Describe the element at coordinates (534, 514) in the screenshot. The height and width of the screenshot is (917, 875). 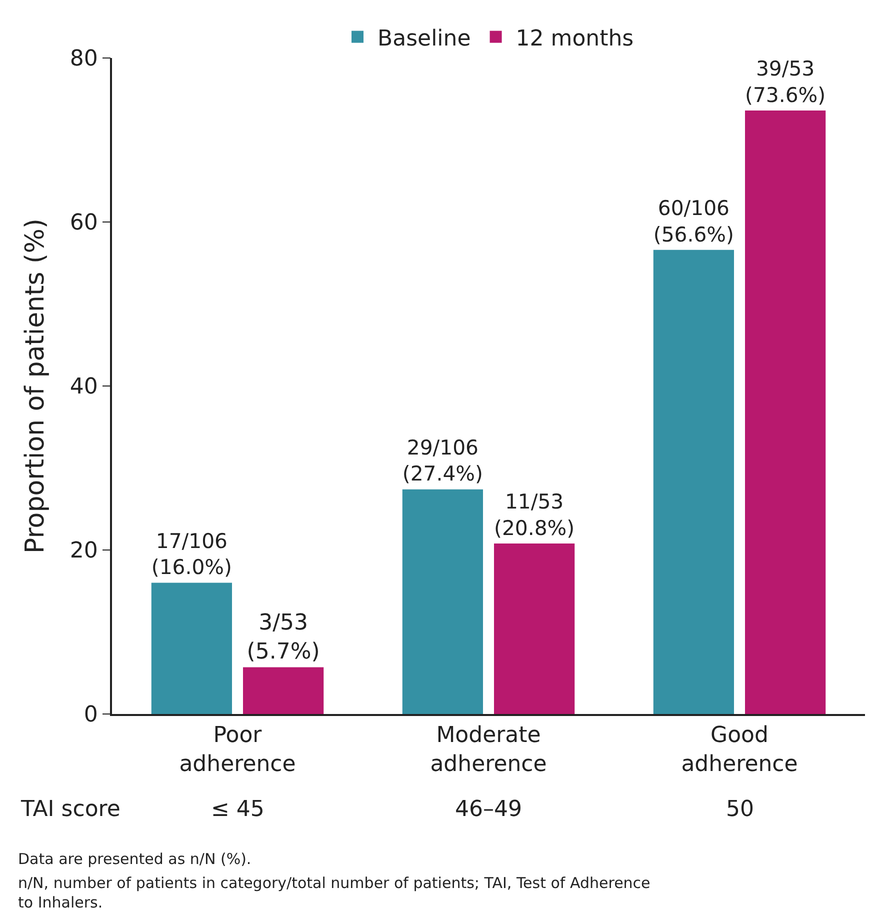
I see `data-label: 11/53 (20.8%)` at that location.